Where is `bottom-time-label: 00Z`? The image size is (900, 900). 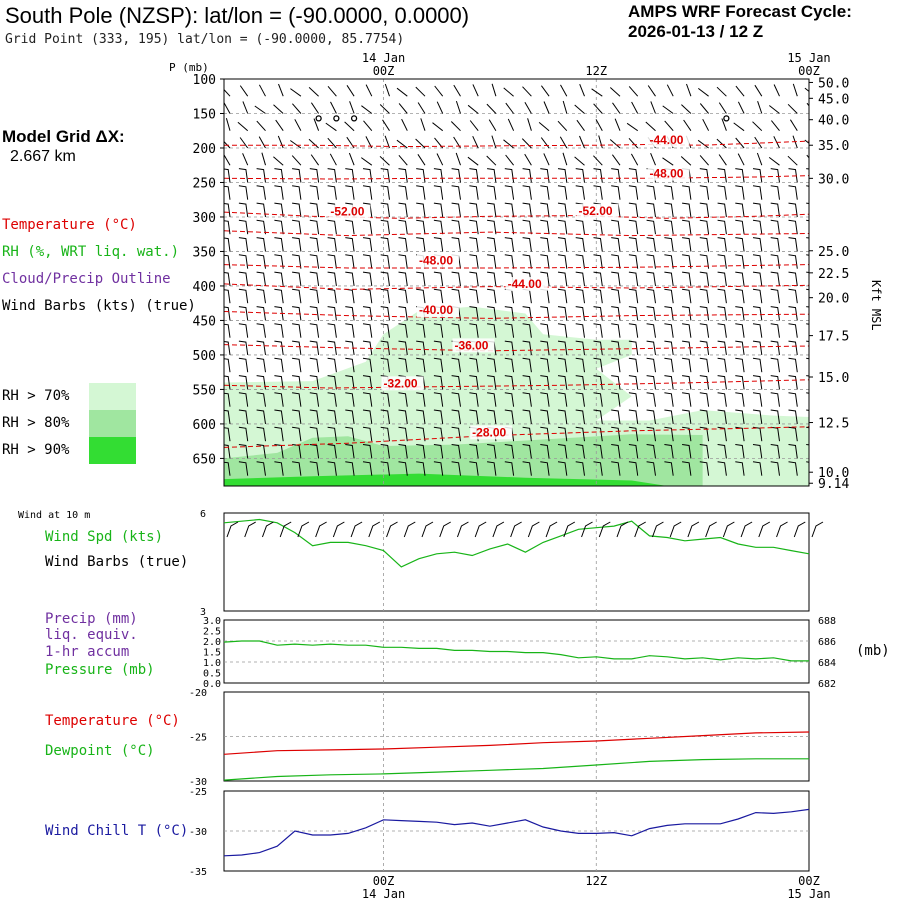 bottom-time-label: 00Z is located at coordinates (809, 881).